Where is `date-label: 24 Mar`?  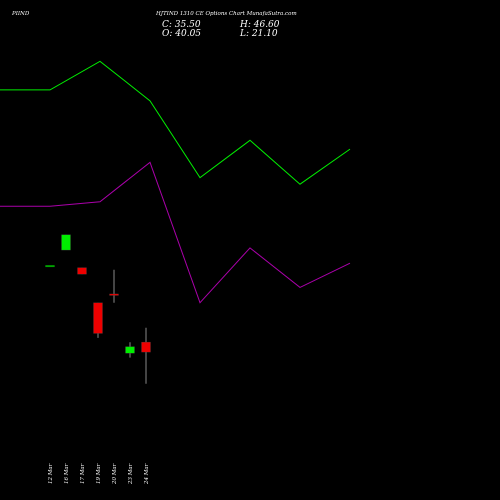
date-label: 24 Mar is located at coordinates (147, 474).